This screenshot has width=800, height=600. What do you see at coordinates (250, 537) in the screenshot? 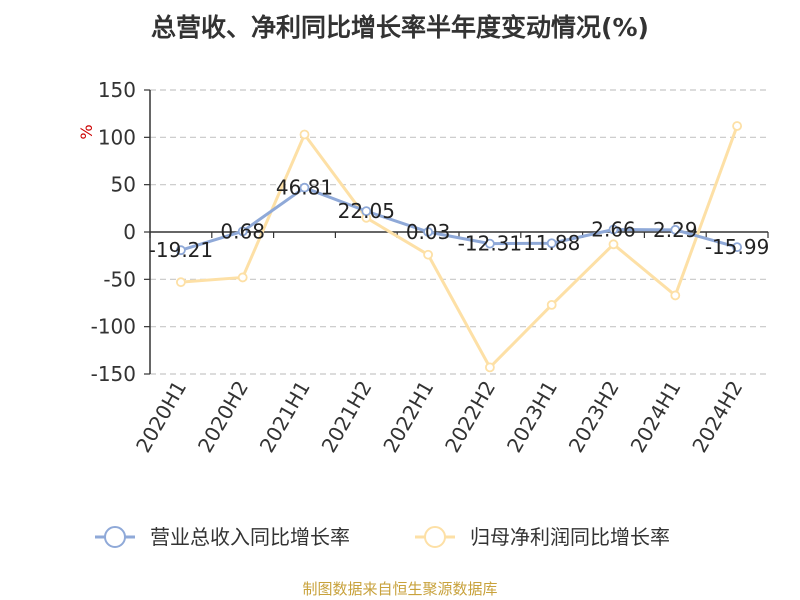
I see `legend-label: 营业总收入同比增长率` at bounding box center [250, 537].